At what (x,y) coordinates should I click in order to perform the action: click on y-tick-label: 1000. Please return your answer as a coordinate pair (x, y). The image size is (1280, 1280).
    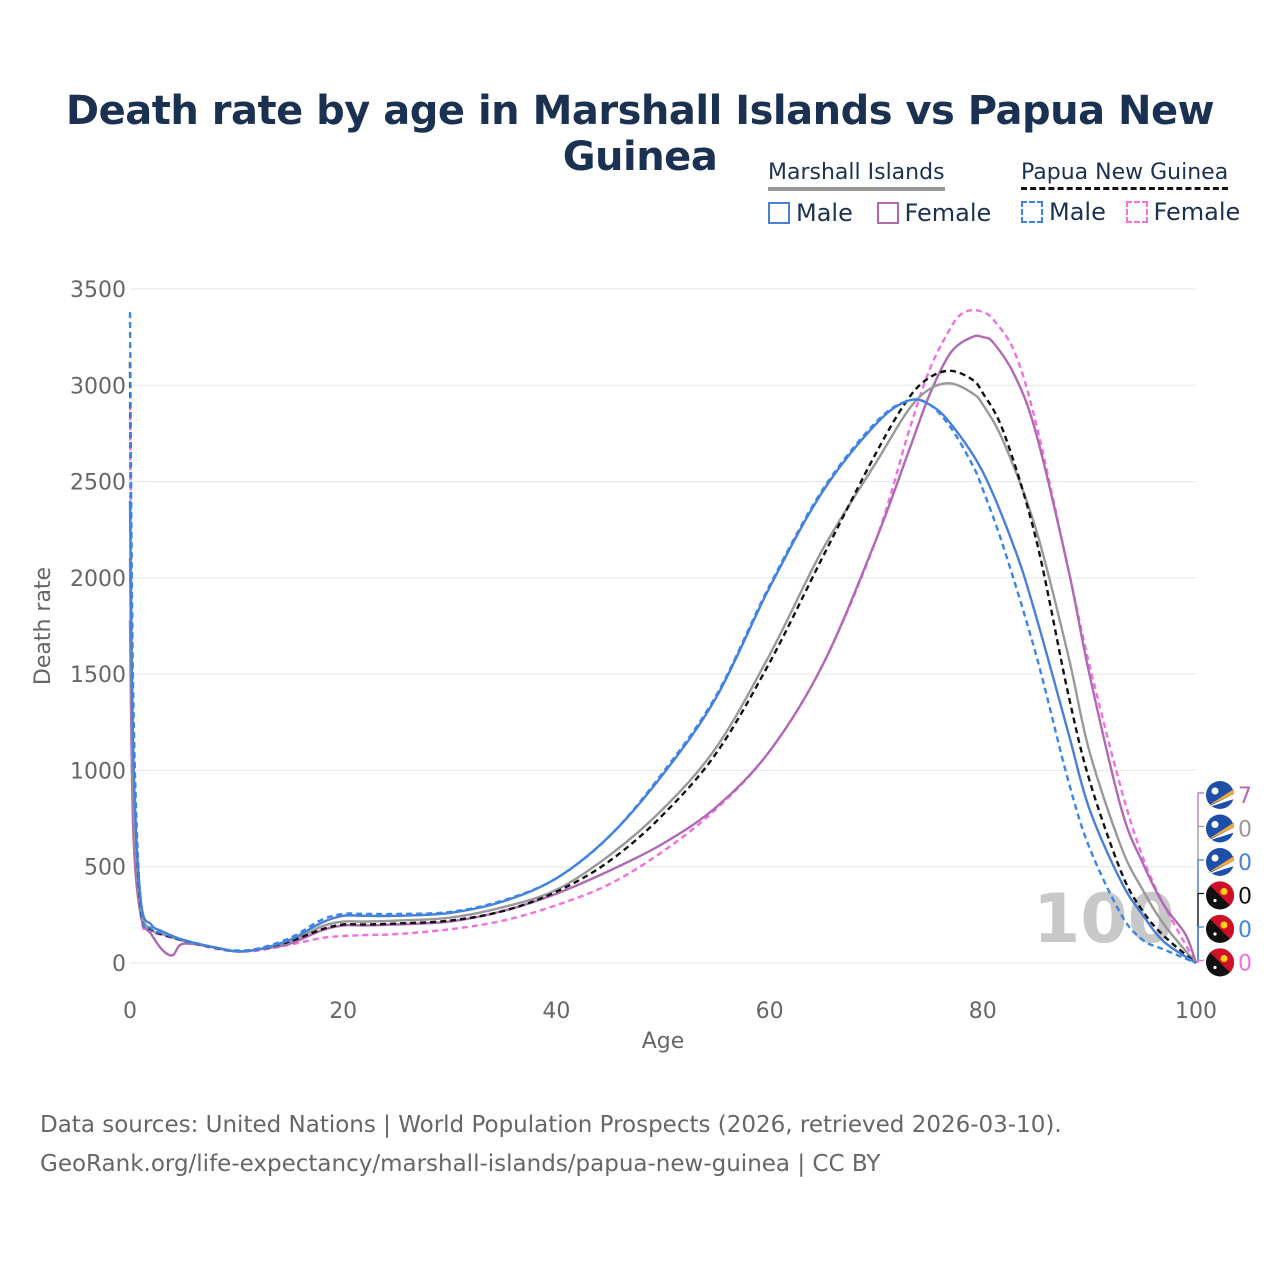
    Looking at the image, I should click on (98, 771).